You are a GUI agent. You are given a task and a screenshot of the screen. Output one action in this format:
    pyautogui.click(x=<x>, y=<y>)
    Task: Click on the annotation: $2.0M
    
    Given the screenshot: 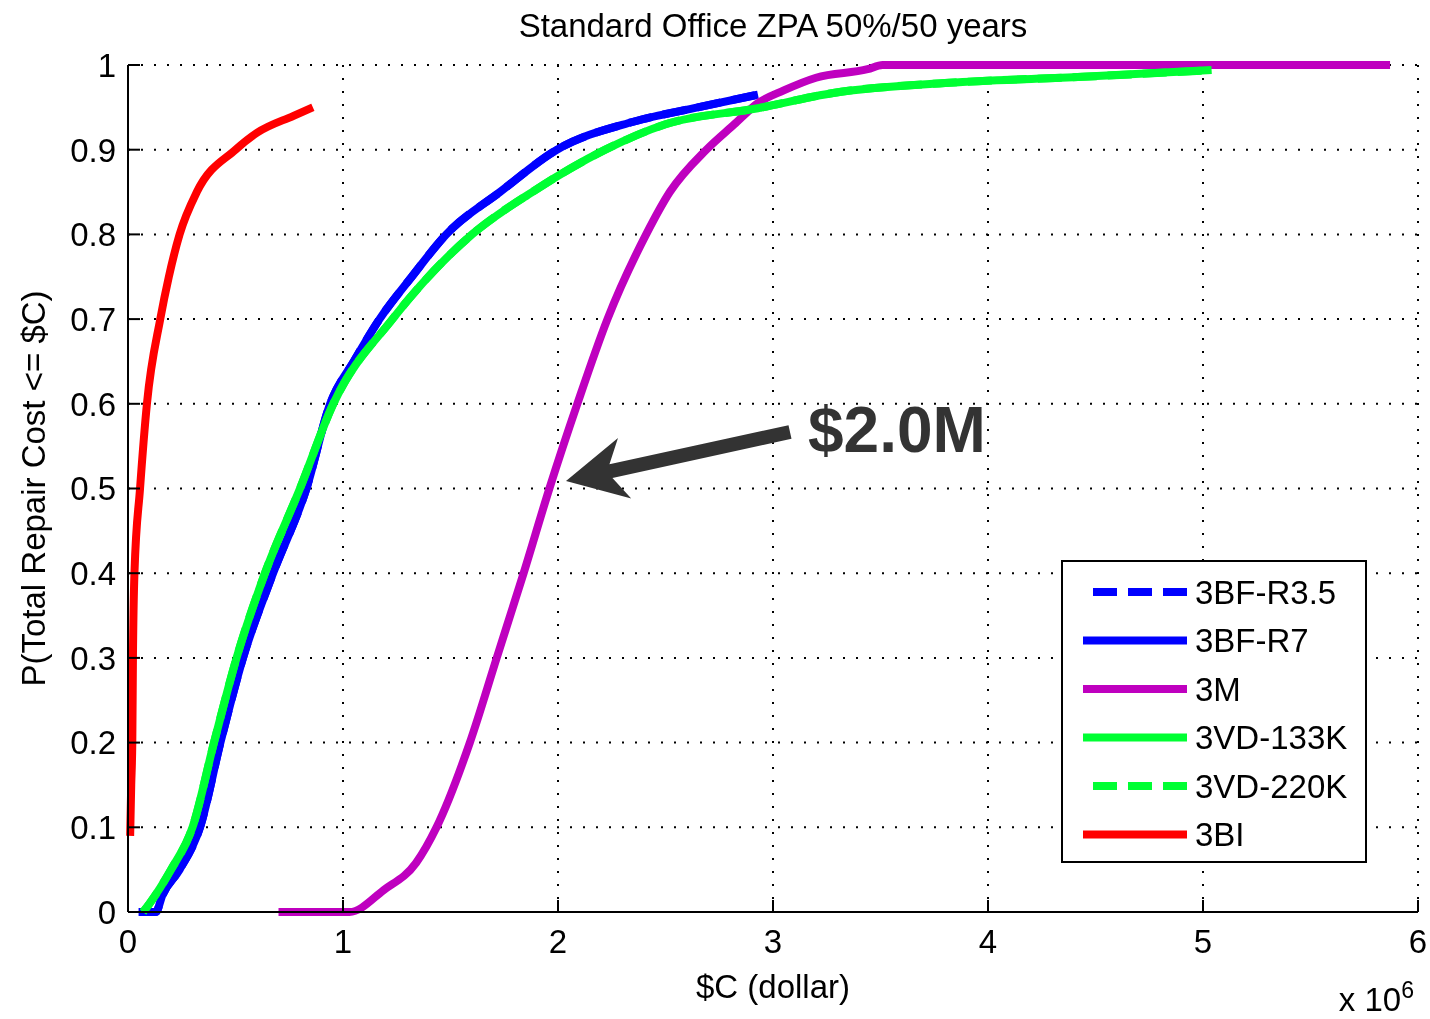 What is the action you would take?
    pyautogui.click(x=897, y=430)
    